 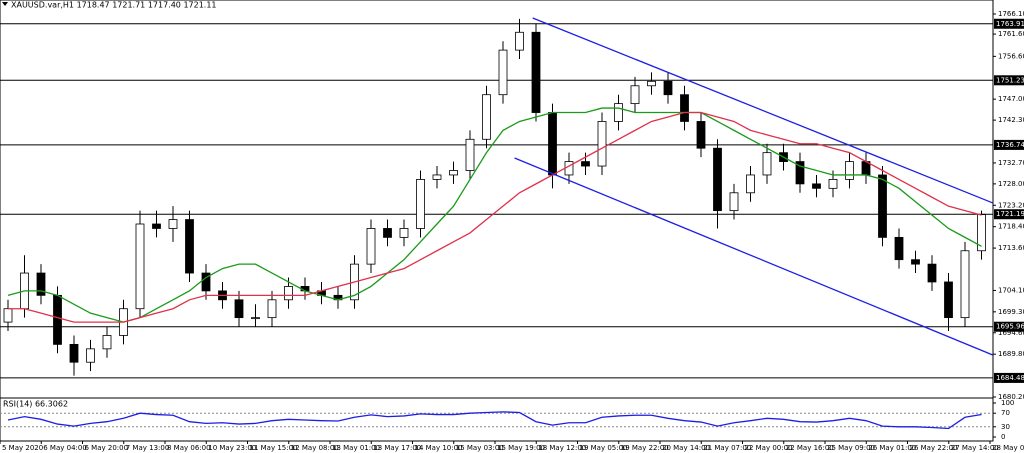 What do you see at coordinates (1011, 248) in the screenshot?
I see `y-tick-label: 1713.60` at bounding box center [1011, 248].